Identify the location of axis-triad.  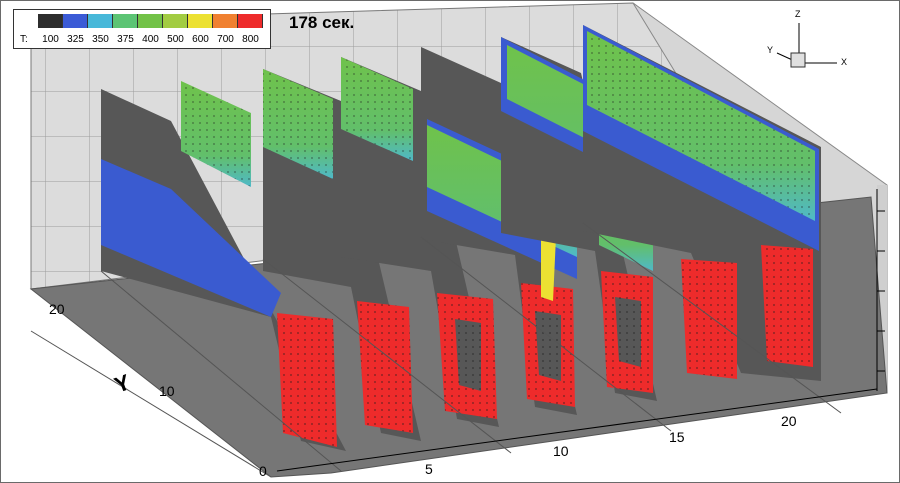
(806, 43).